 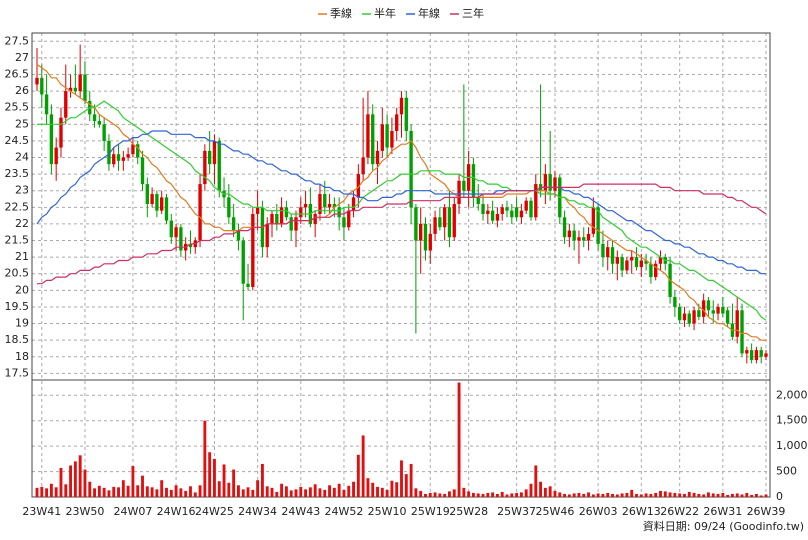 What do you see at coordinates (387, 511) in the screenshot?
I see `x-tick-label: 25W10` at bounding box center [387, 511].